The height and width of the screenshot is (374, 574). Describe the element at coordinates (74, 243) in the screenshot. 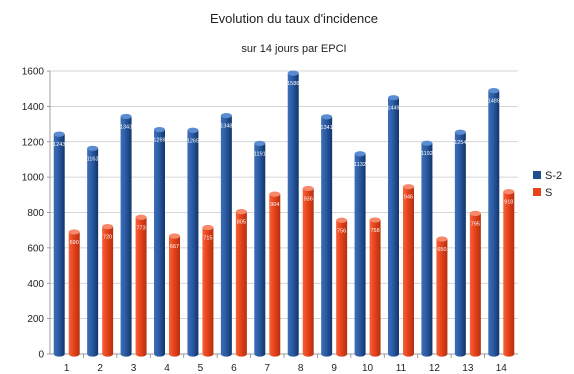

I see `data-label: 690` at that location.